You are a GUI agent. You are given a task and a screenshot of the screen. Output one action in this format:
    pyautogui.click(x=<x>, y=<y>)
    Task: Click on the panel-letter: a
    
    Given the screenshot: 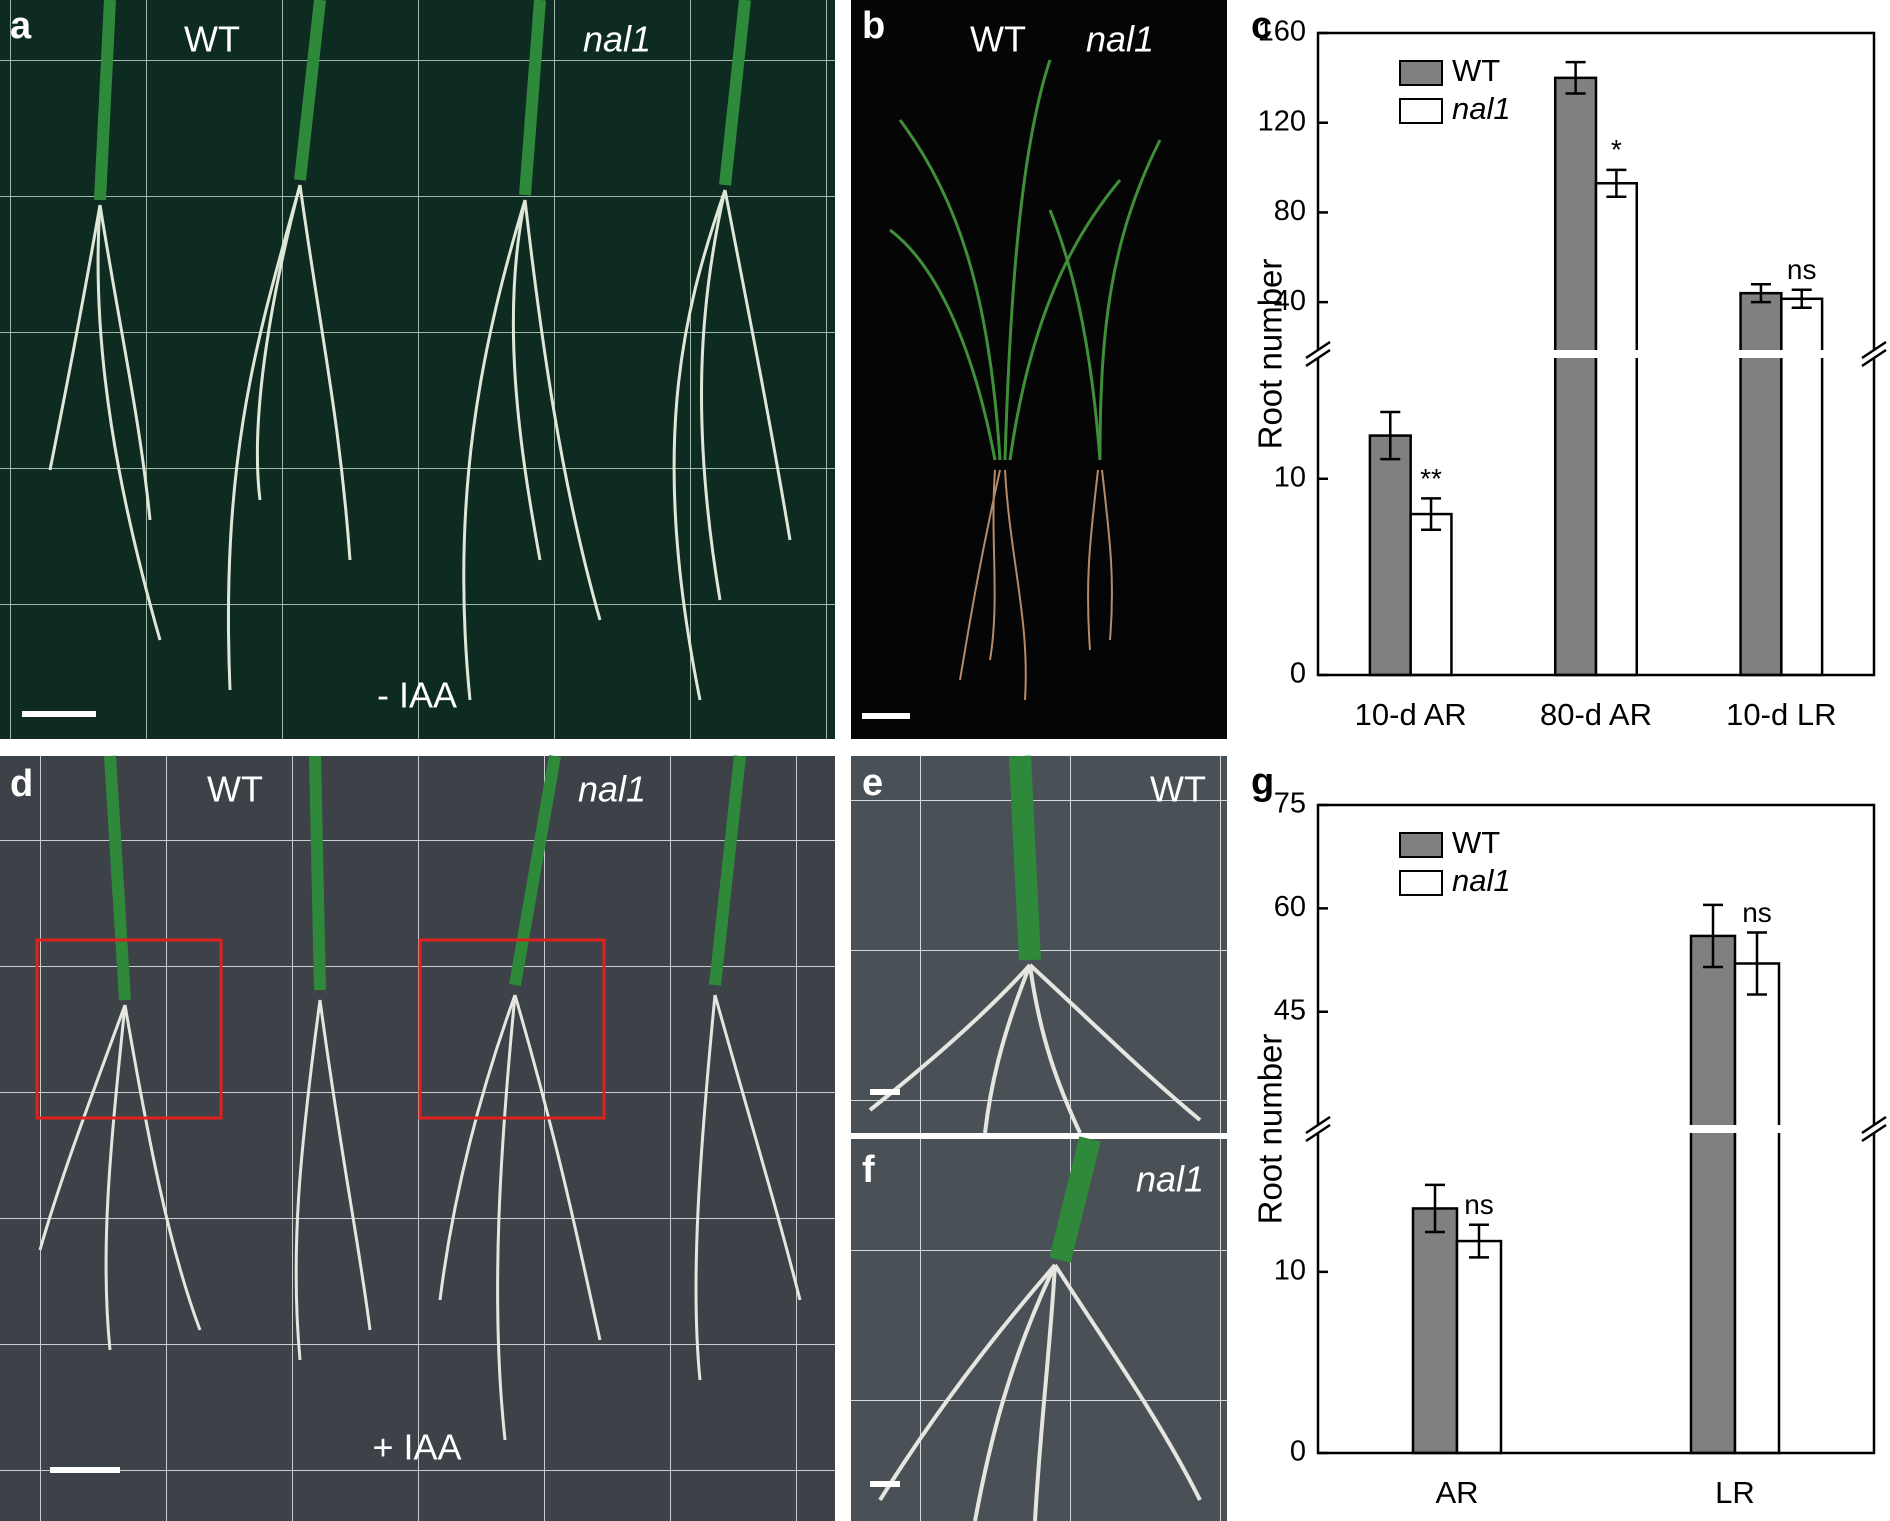 What is the action you would take?
    pyautogui.click(x=21, y=26)
    